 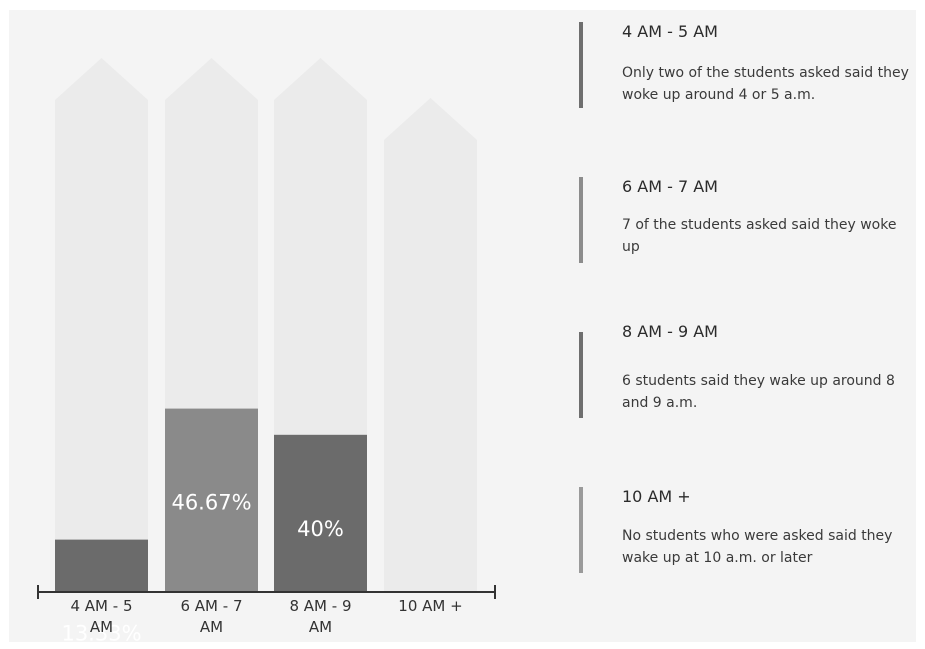 What do you see at coordinates (320, 616) in the screenshot?
I see `x-tick-label-2: 8 AM - 9 AM` at bounding box center [320, 616].